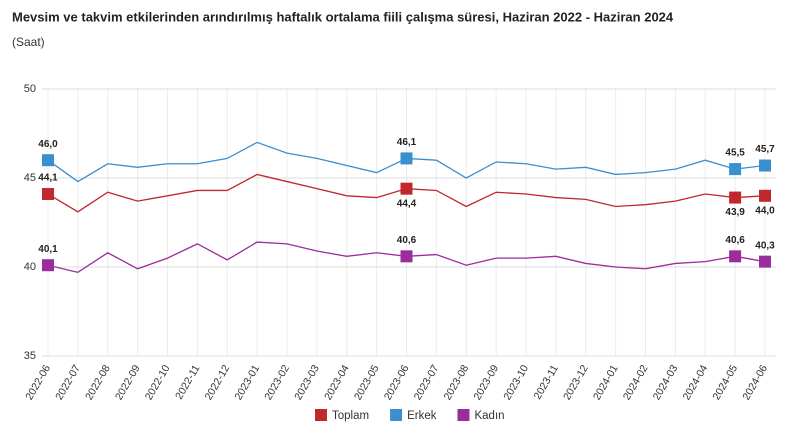 This screenshot has height=433, width=800. Describe the element at coordinates (98, 383) in the screenshot. I see `x-tick-label: 2022-08` at that location.